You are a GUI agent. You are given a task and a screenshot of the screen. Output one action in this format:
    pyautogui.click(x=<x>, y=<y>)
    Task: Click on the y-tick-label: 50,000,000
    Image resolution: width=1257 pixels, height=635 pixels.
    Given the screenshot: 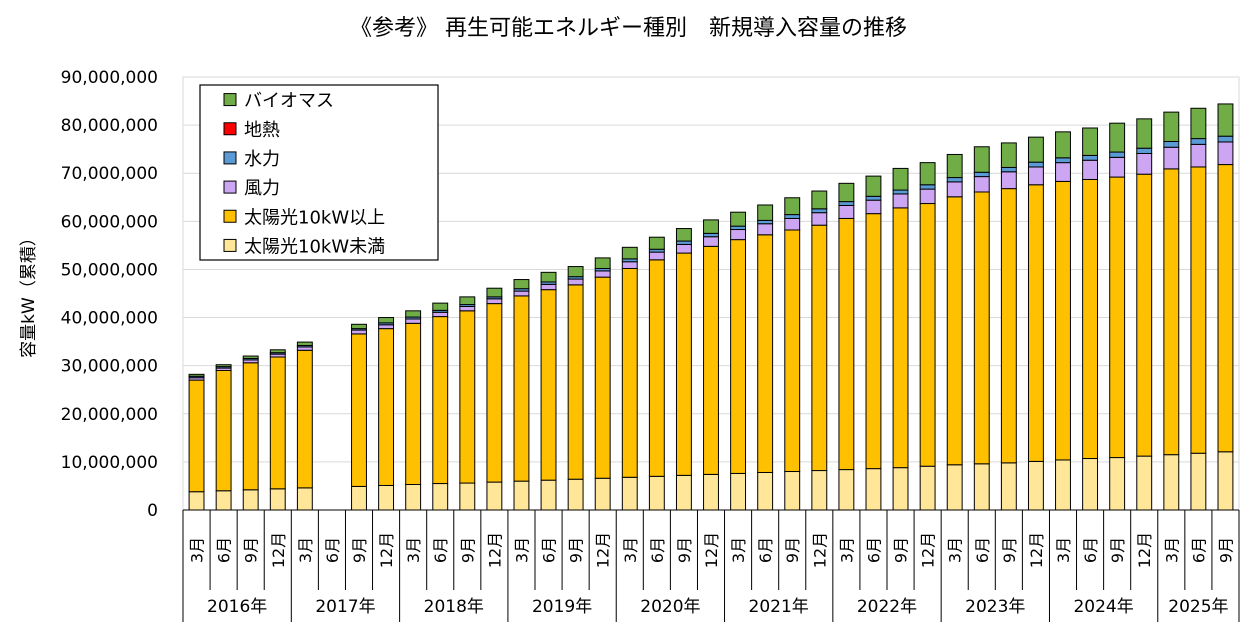 What is the action you would take?
    pyautogui.click(x=109, y=270)
    